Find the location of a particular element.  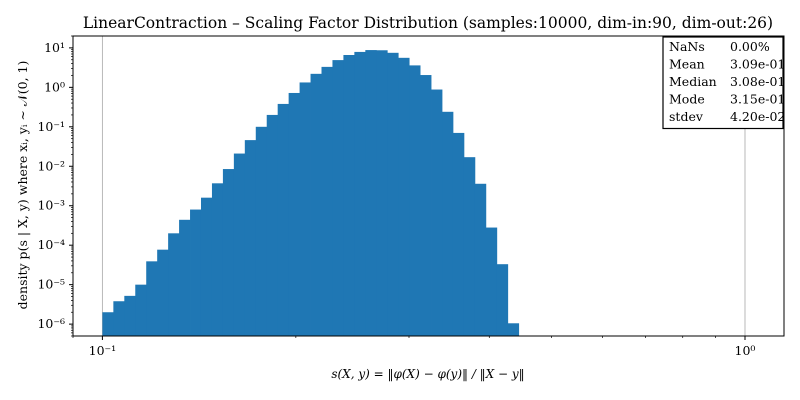

stats-value: 3.15e-01 is located at coordinates (757, 99).